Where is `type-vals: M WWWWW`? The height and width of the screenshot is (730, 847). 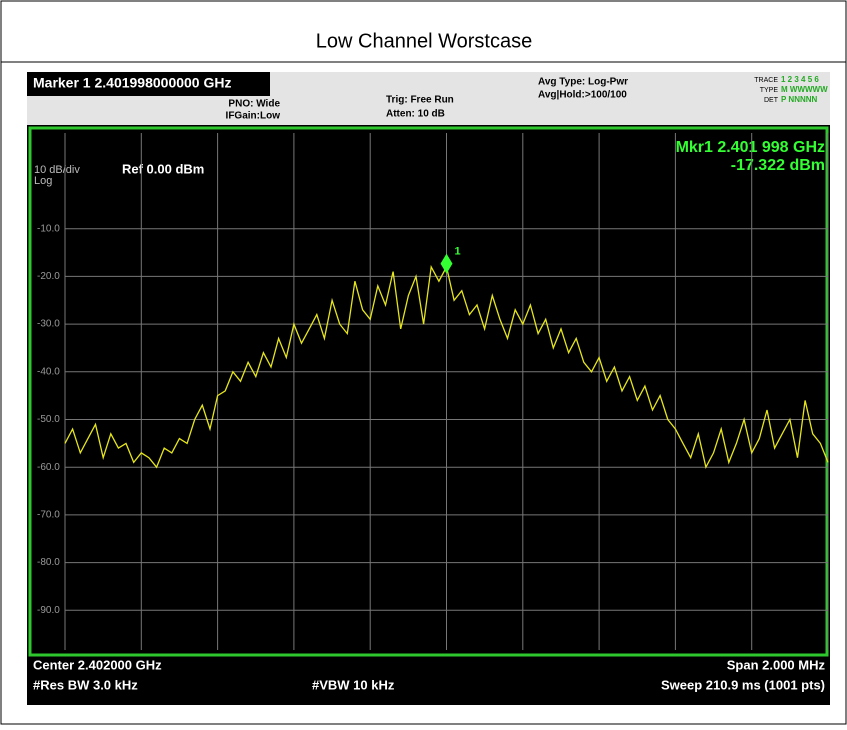 type-vals: M WWWWW is located at coordinates (804, 89).